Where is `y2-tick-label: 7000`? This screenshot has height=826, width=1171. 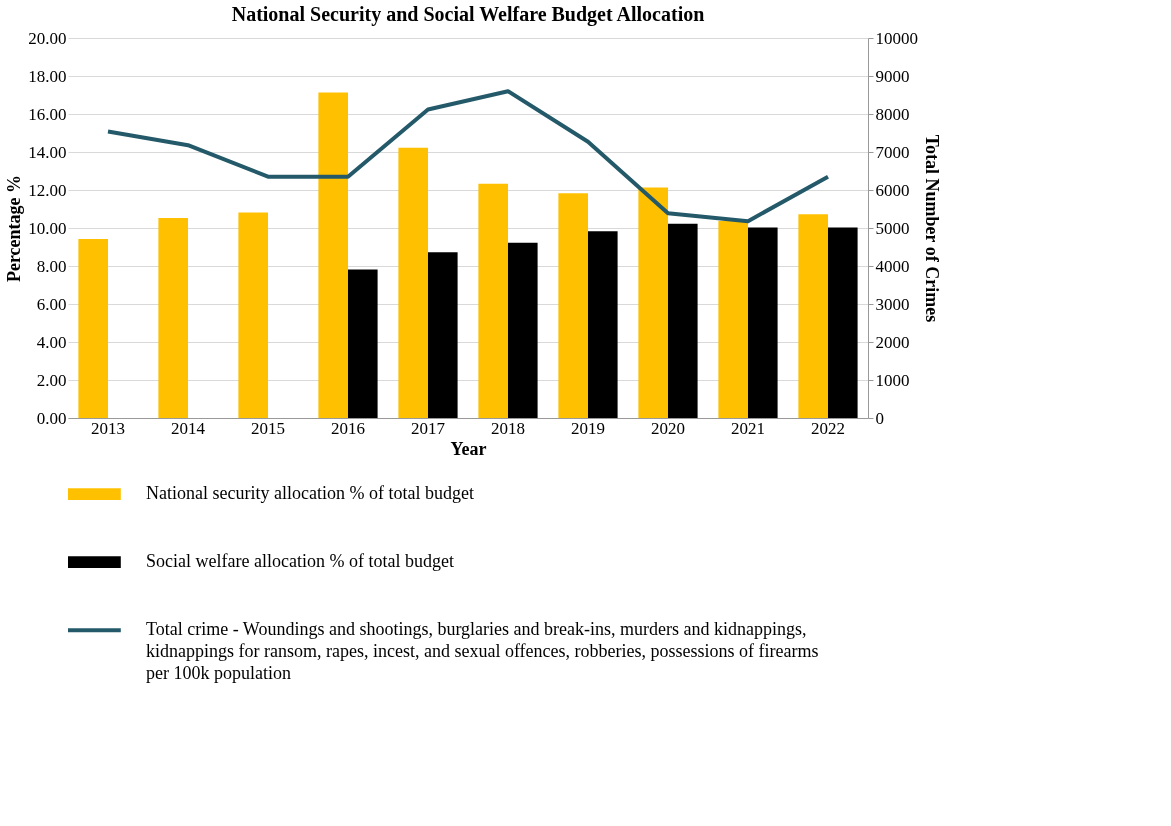 y2-tick-label: 7000 is located at coordinates (892, 152).